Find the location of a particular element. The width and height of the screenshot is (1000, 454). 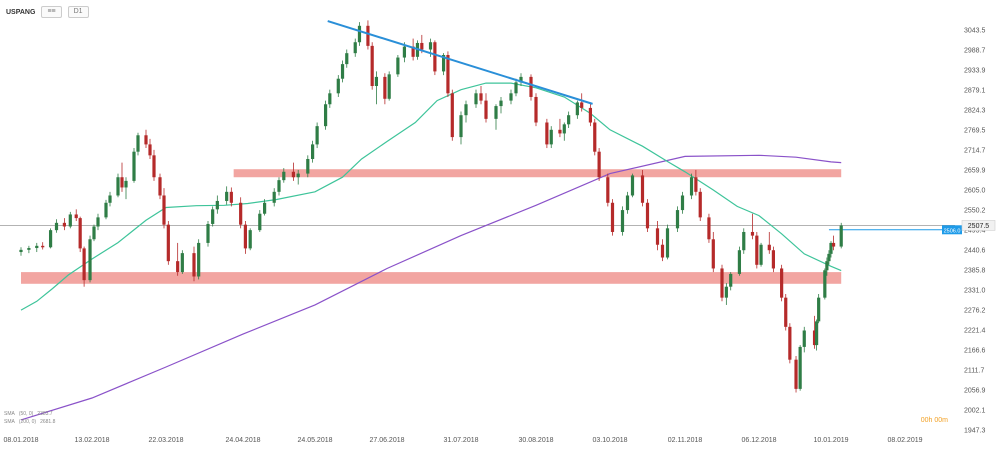

y-tick-label: 2440.6 is located at coordinates (975, 250).